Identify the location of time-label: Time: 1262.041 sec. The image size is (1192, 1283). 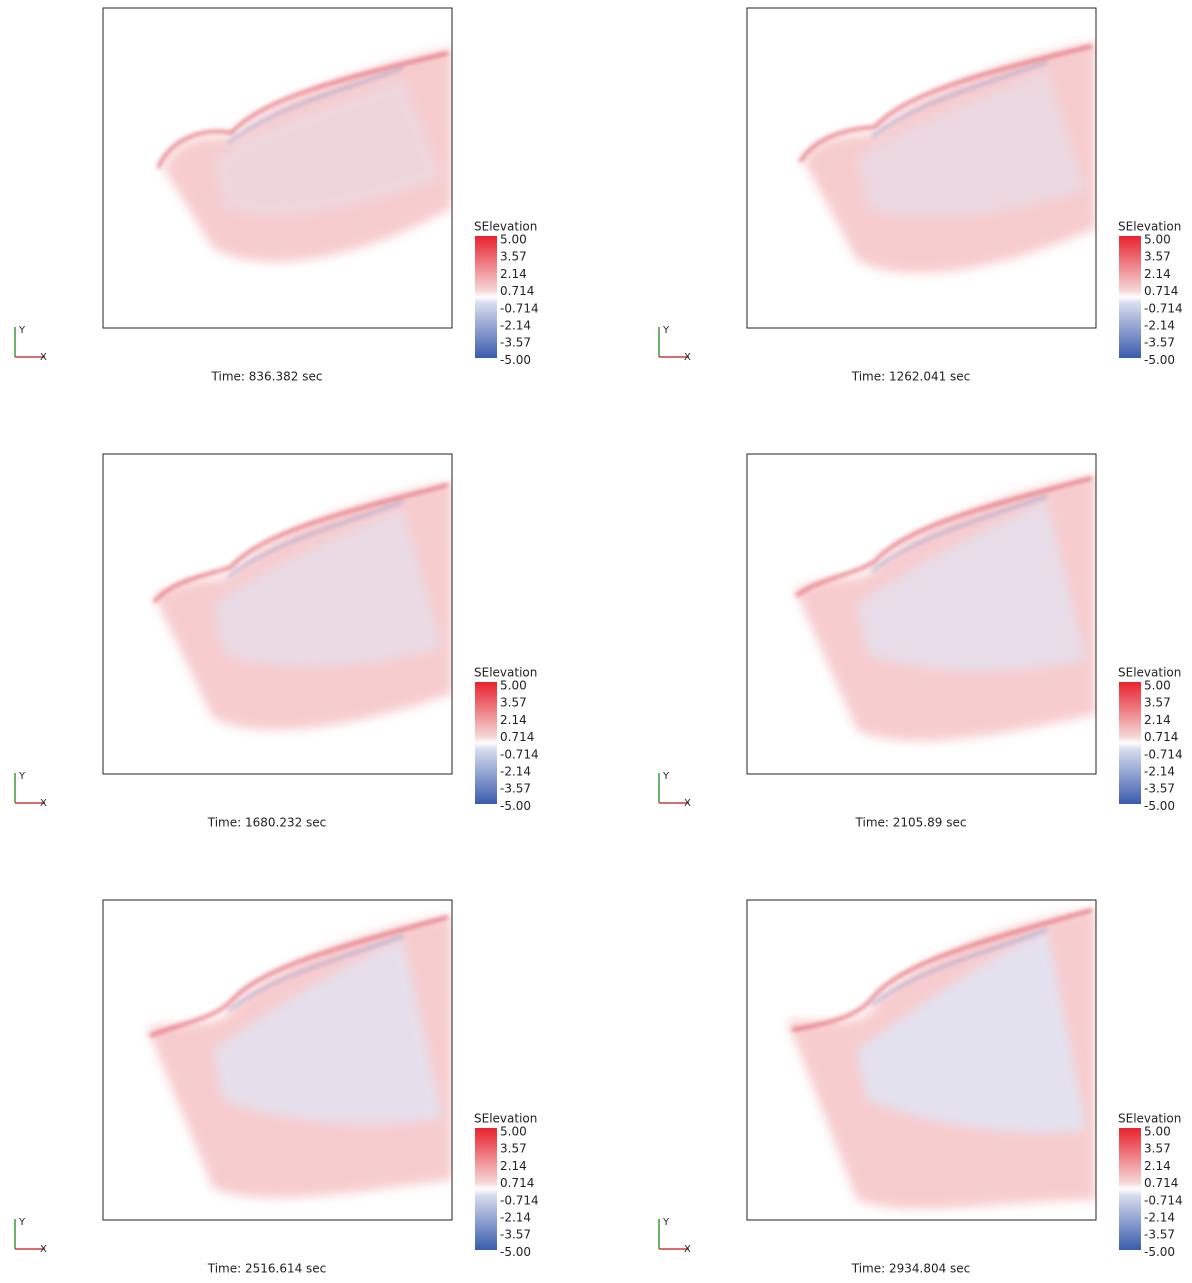
(911, 377).